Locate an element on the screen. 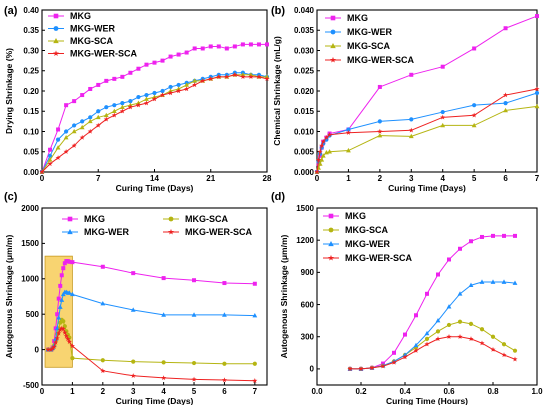 The height and width of the screenshot is (405, 550). series-wer is located at coordinates (151, 320).